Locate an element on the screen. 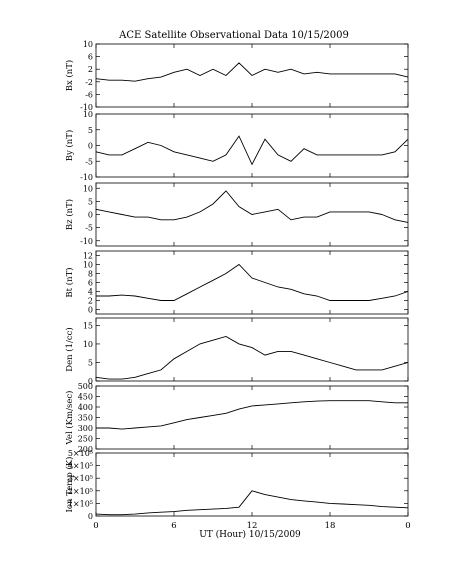  y-axis-label: Ion Temp (K) is located at coordinates (69, 485).